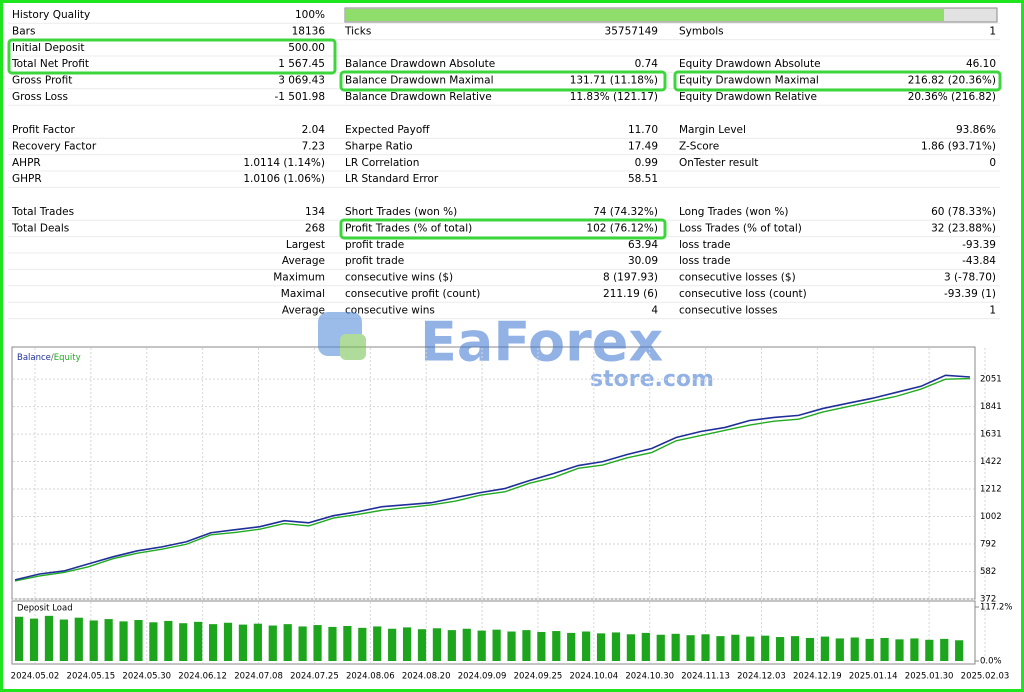 Image resolution: width=1024 pixels, height=692 pixels. Describe the element at coordinates (750, 64) in the screenshot. I see `row-label: Equity Drawdown Absolute` at that location.